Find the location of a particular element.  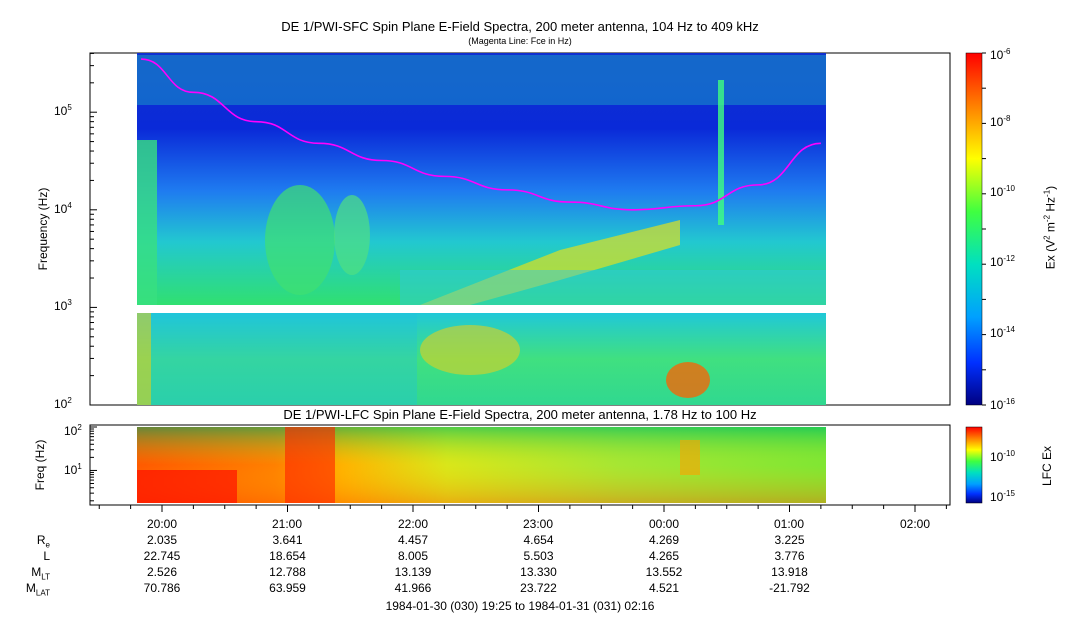

ephemeris-value: 4.265 is located at coordinates (664, 556).